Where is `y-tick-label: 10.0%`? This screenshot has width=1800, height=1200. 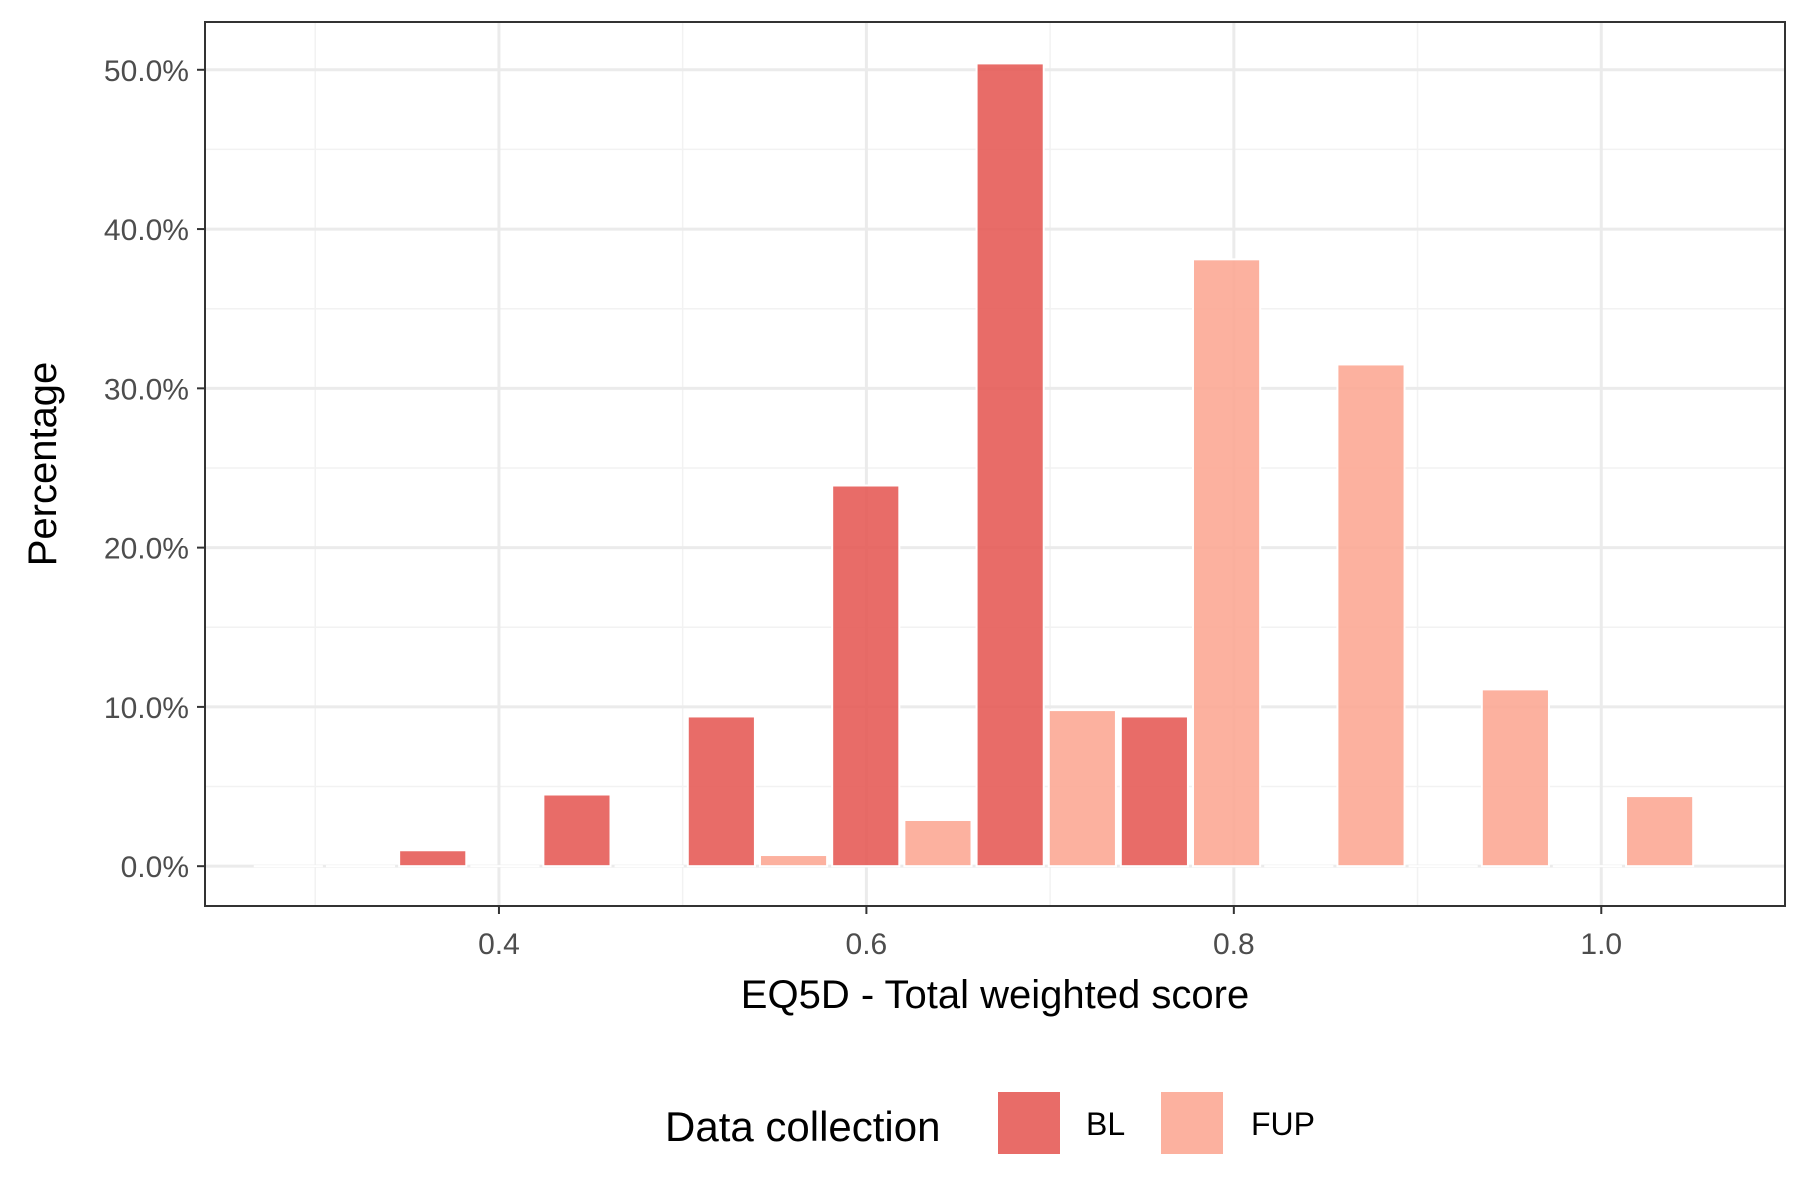
y-tick-label: 10.0% is located at coordinates (146, 708).